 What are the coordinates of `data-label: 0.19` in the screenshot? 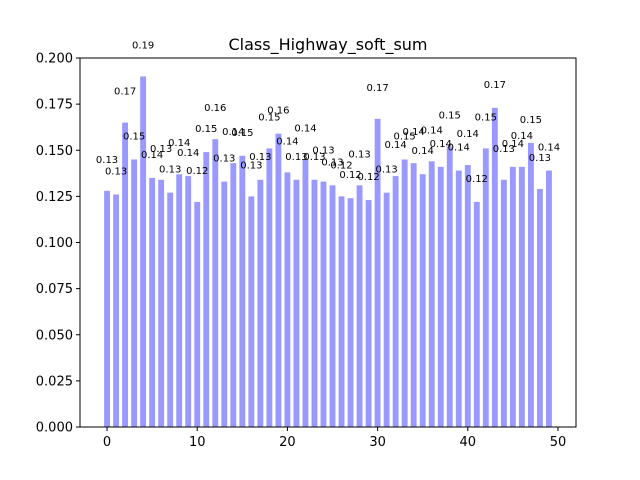 It's located at (143, 45).